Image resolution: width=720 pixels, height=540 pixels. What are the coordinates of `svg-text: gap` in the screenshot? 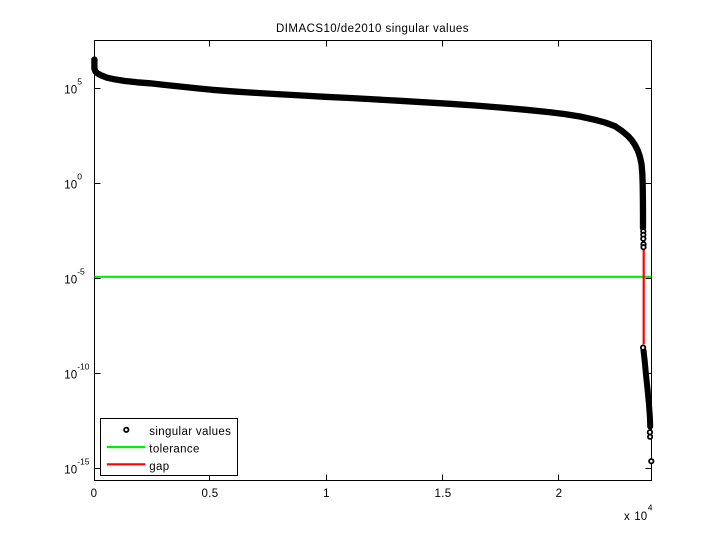 It's located at (159, 467).